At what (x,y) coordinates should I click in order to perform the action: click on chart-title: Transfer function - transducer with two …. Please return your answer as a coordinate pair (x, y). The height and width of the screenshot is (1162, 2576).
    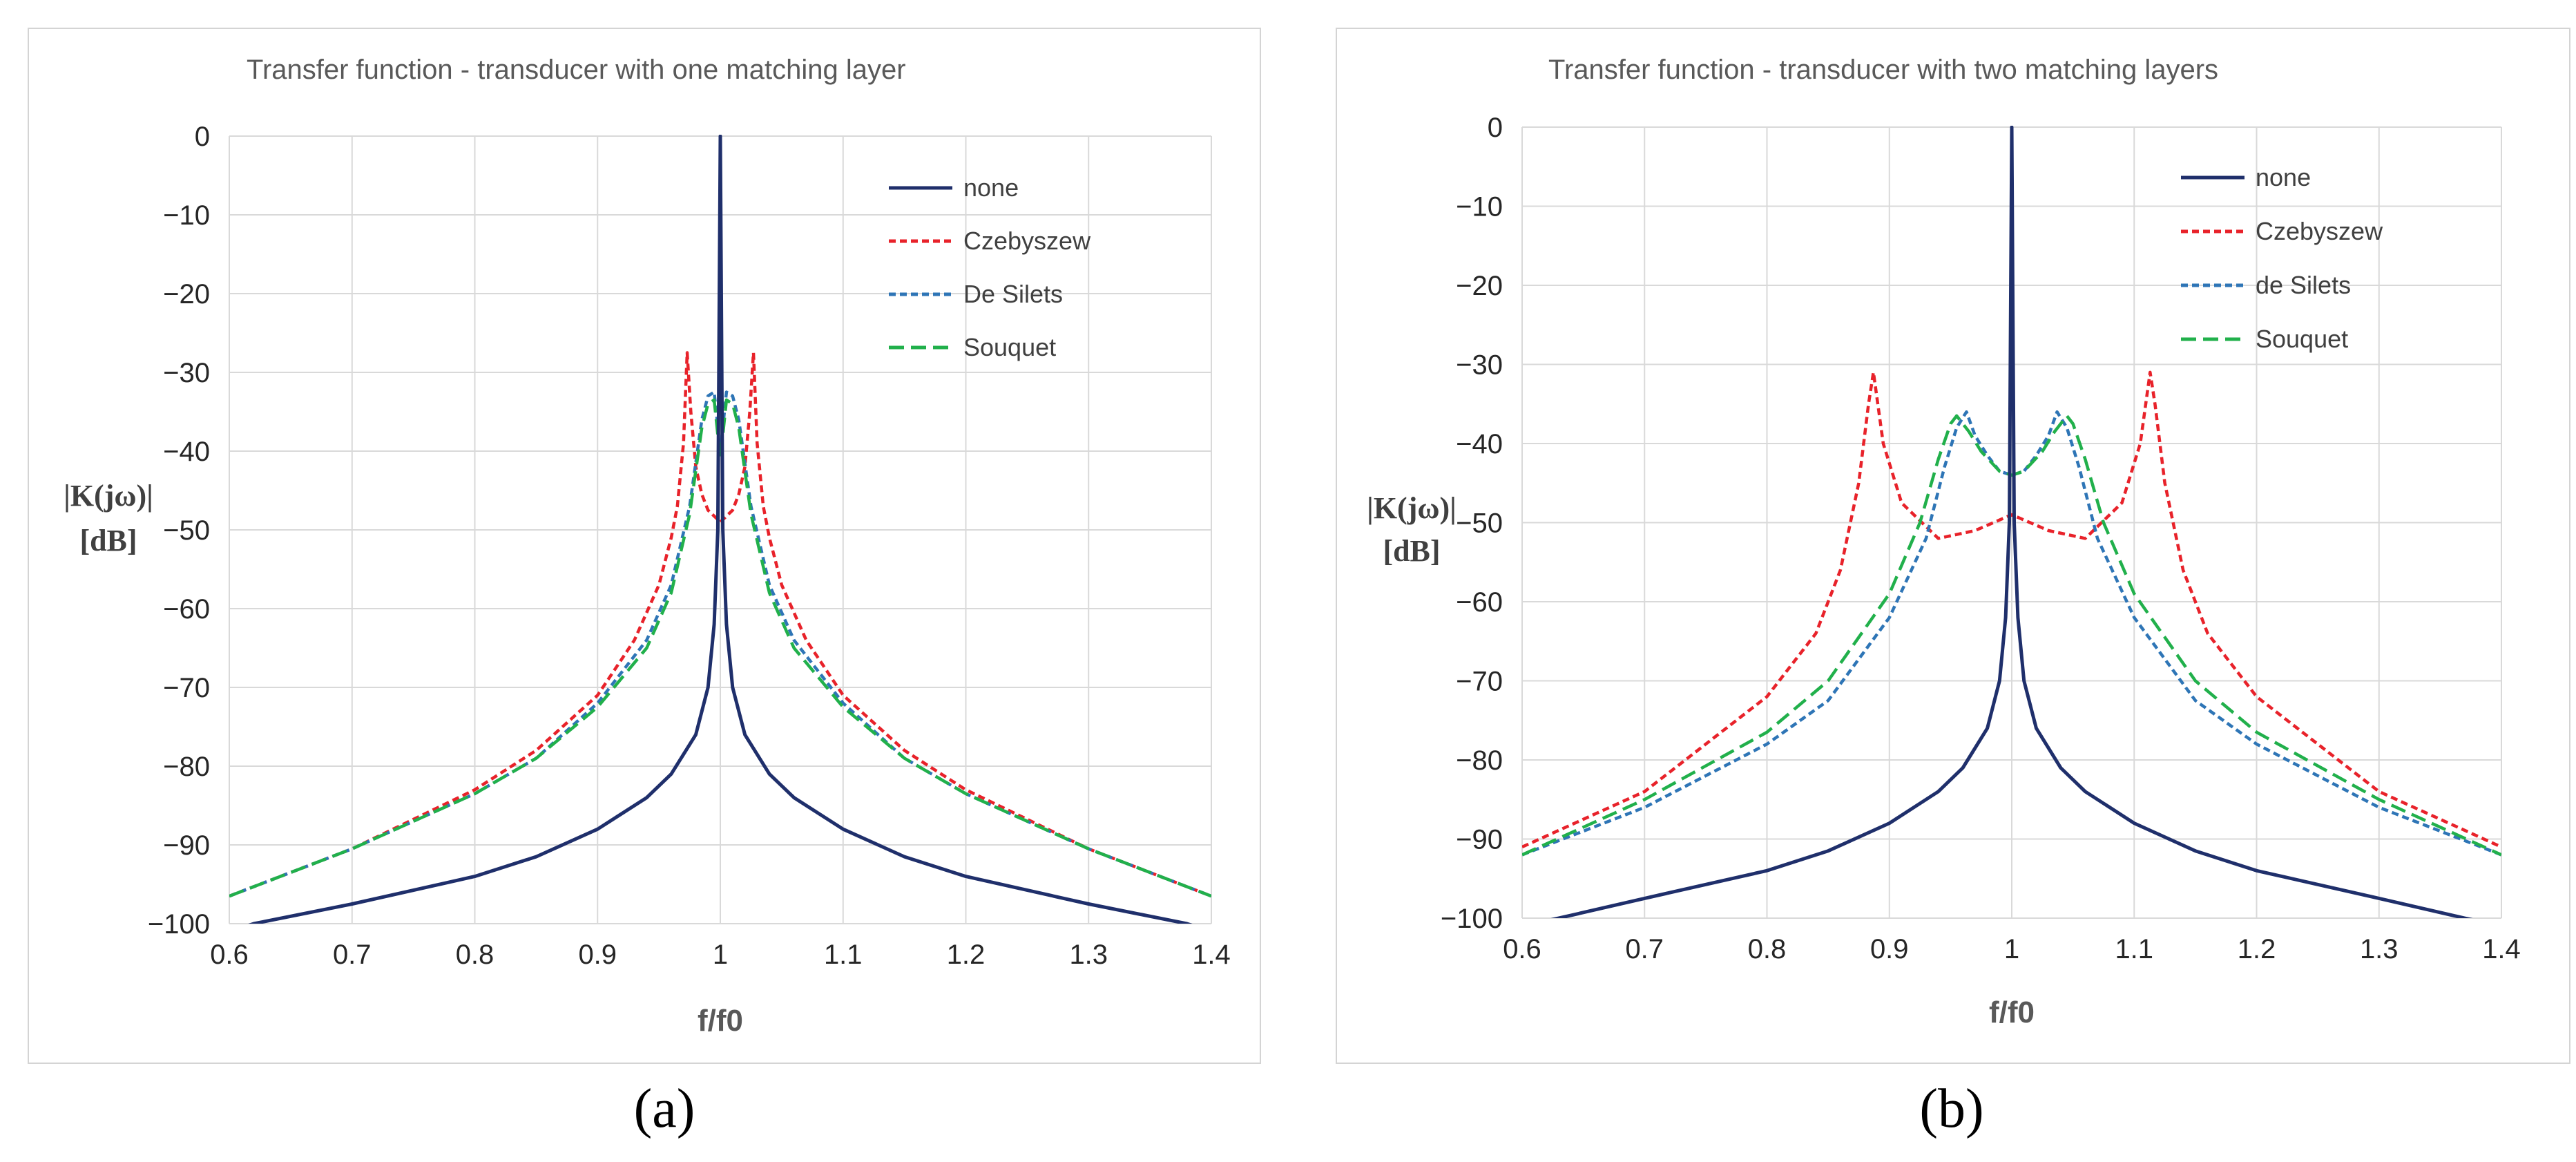
    Looking at the image, I should click on (1883, 70).